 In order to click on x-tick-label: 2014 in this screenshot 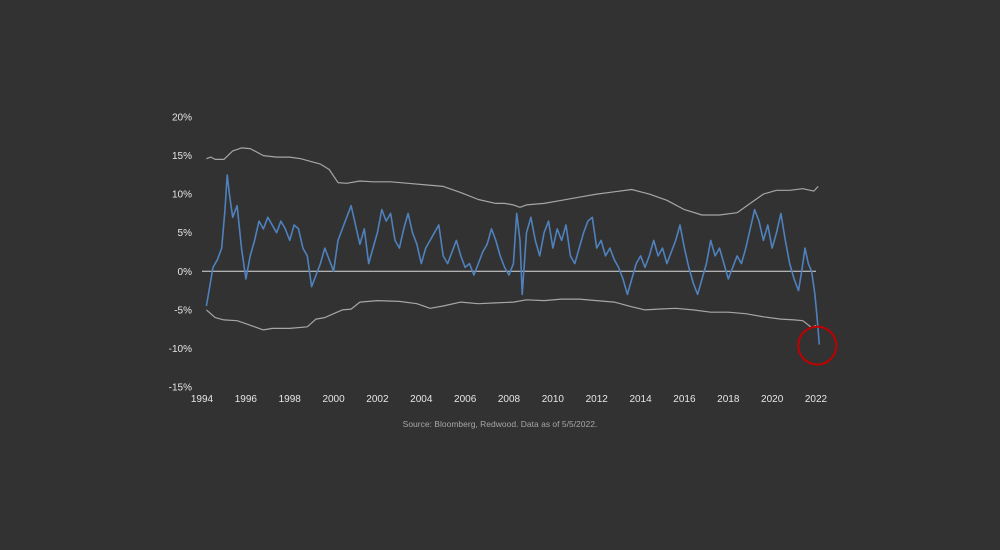, I will do `click(640, 399)`.